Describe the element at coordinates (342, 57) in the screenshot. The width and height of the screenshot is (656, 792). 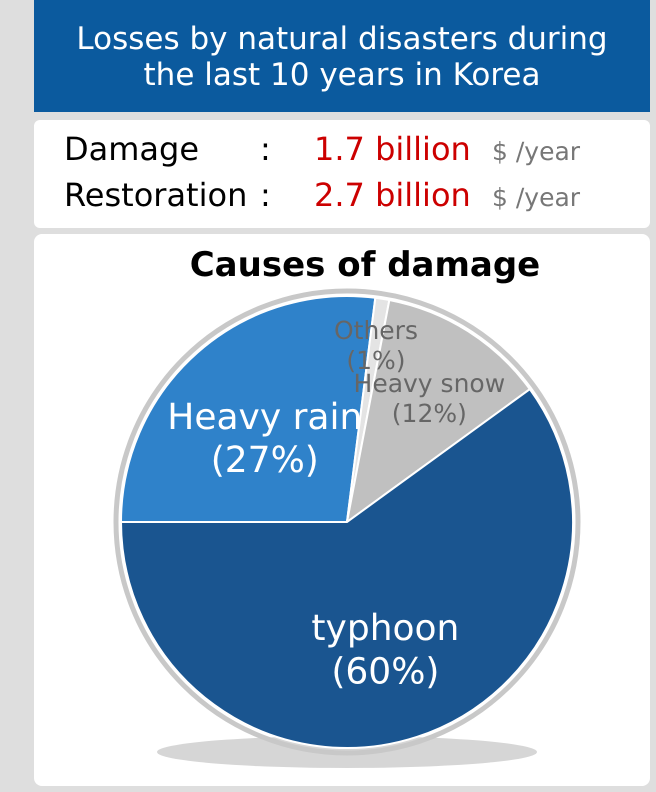
I see `chart-title: Losses by natural disasters during the last 10 years in Korea` at that location.